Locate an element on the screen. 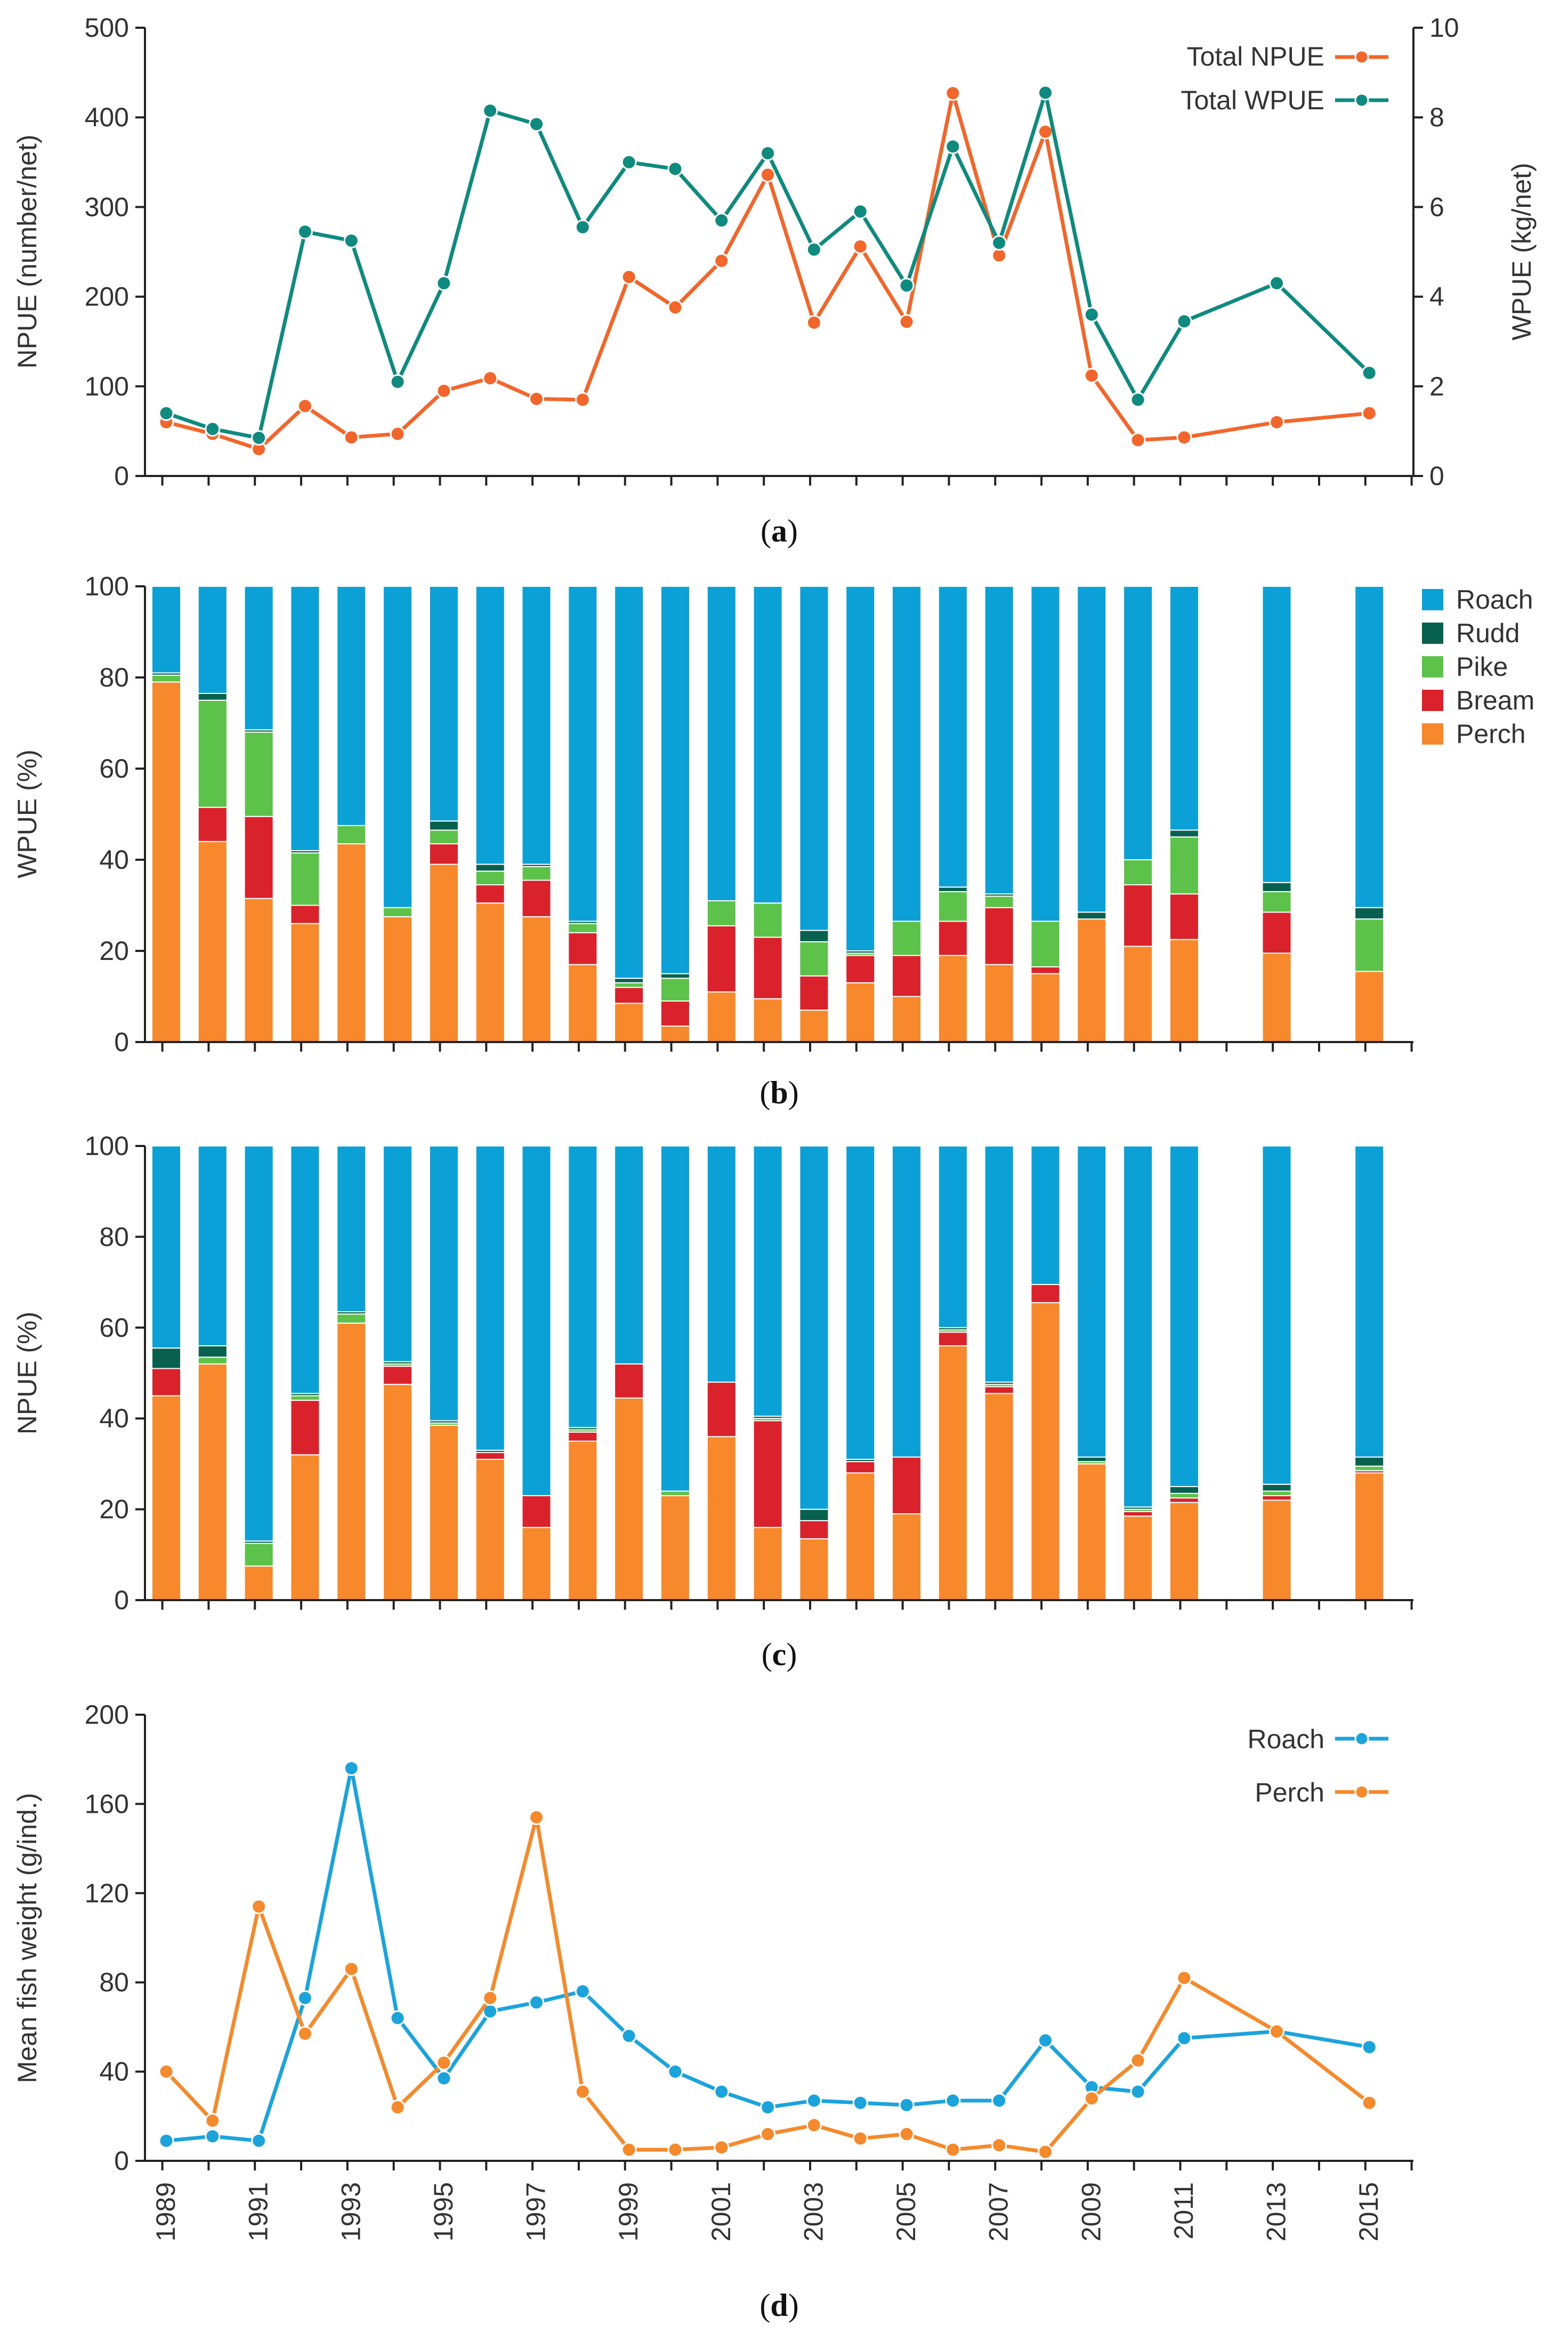 This screenshot has width=1568, height=2333. panel-b-bar-pike-2015 is located at coordinates (1369, 945).